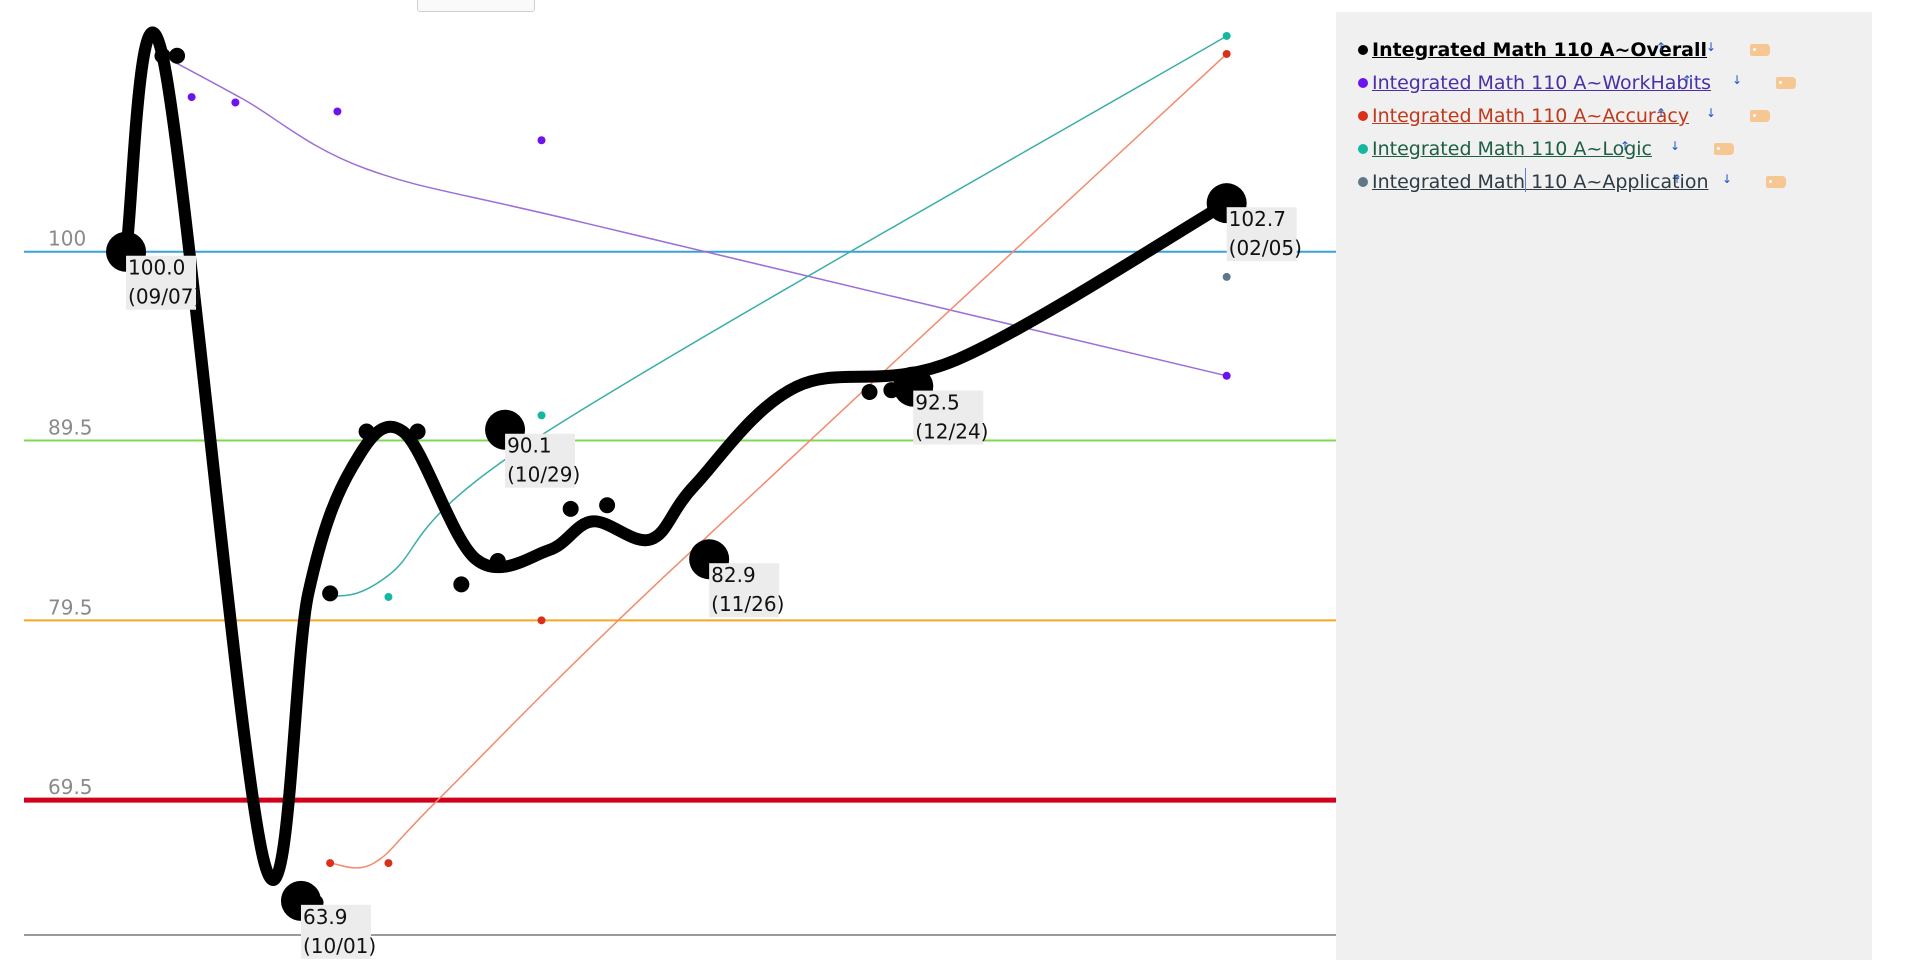 This screenshot has height=979, width=1920. I want to click on callout-date-label: (09/07), so click(164, 297).